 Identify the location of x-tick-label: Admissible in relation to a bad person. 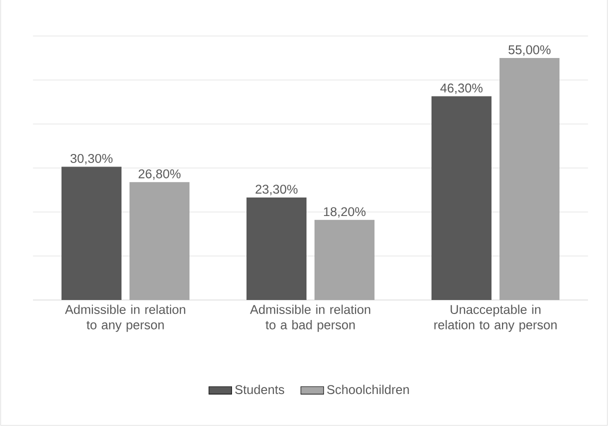
(310, 318).